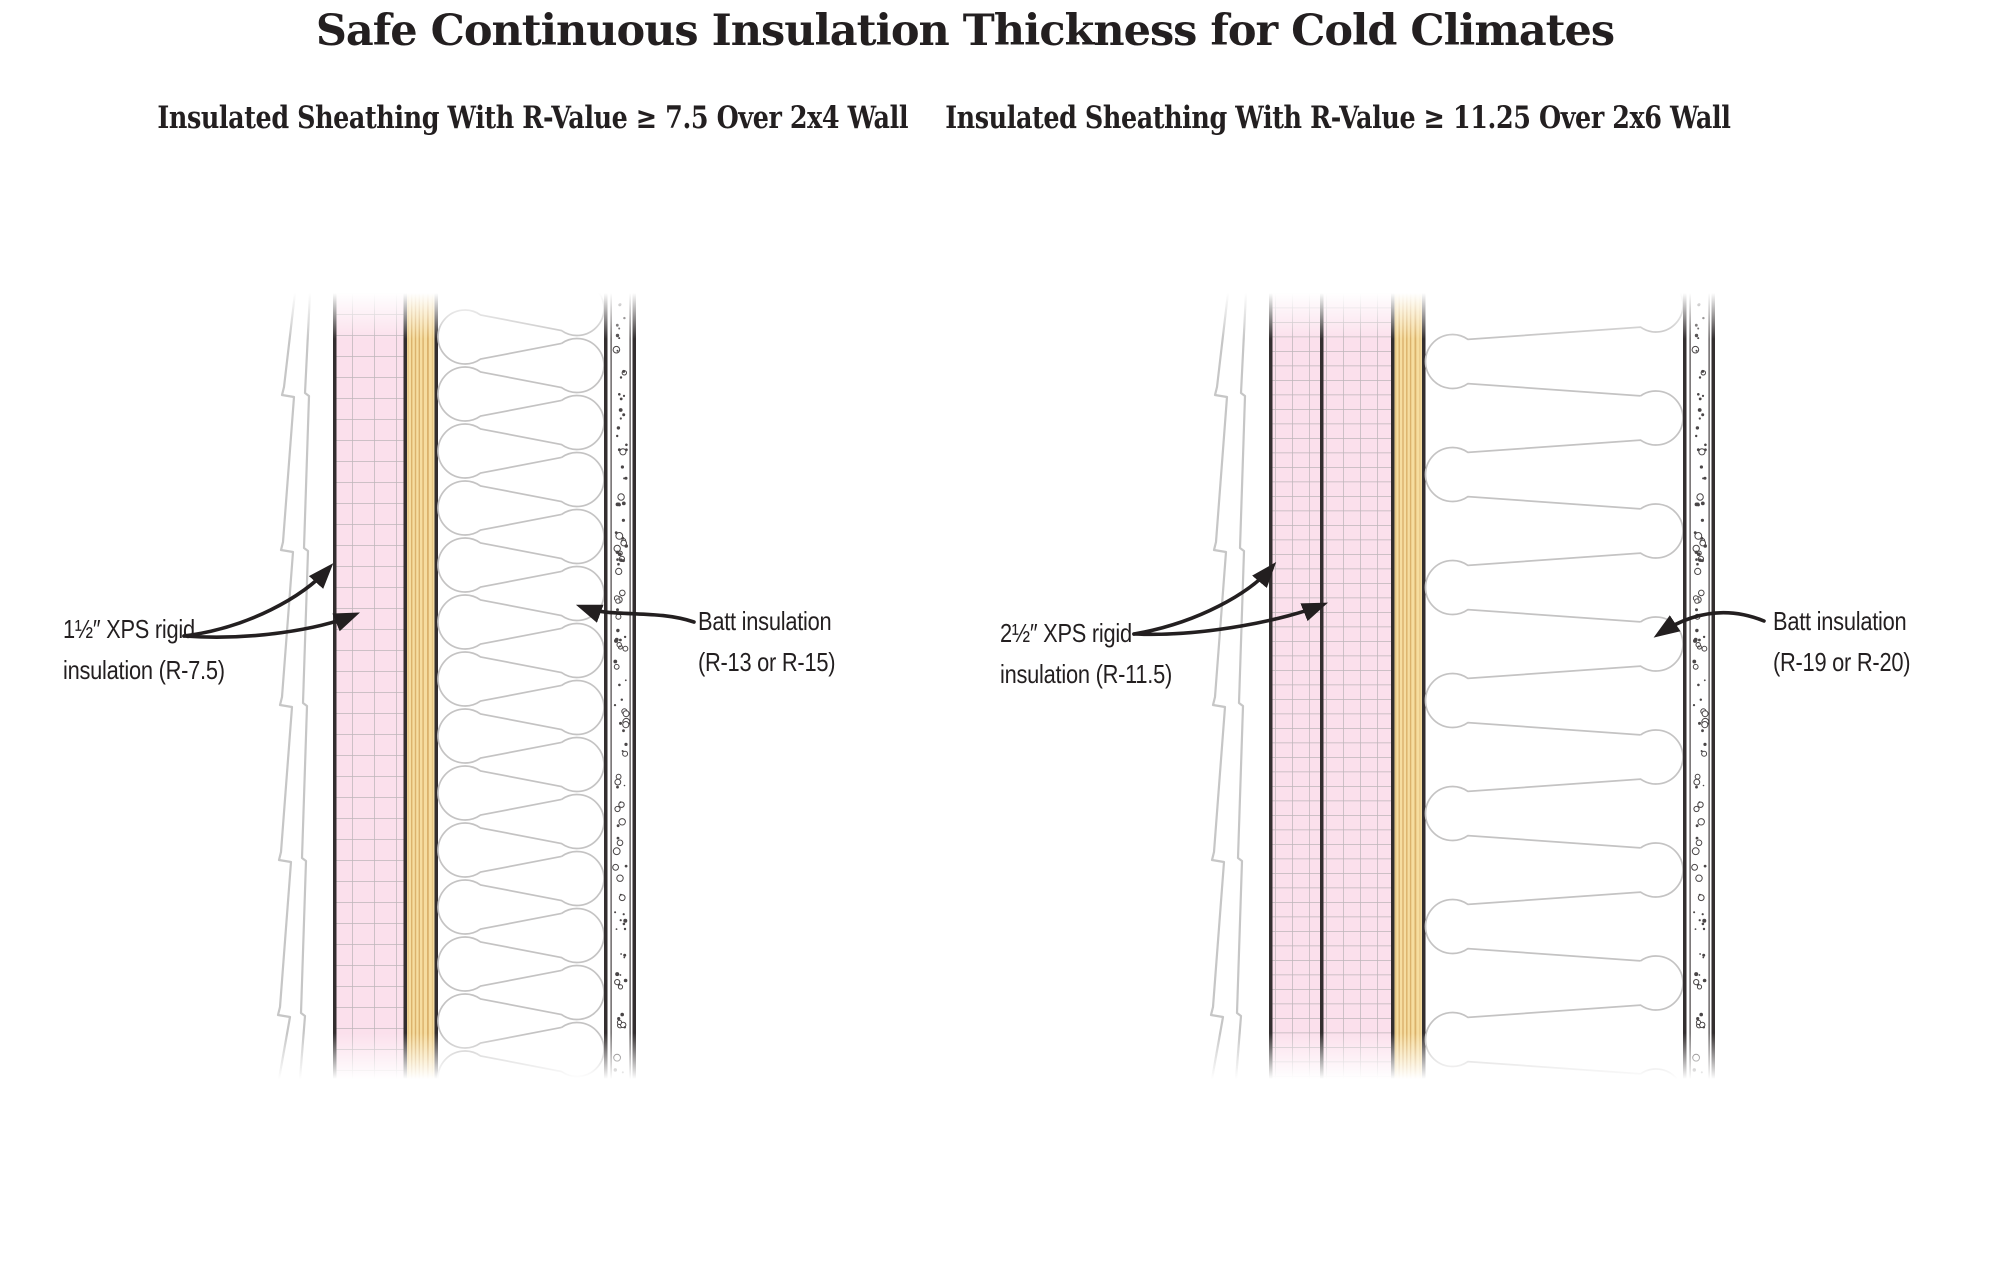 The height and width of the screenshot is (1271, 1999). I want to click on batt-label-2x4-line2: (R-13 or R-15), so click(767, 662).